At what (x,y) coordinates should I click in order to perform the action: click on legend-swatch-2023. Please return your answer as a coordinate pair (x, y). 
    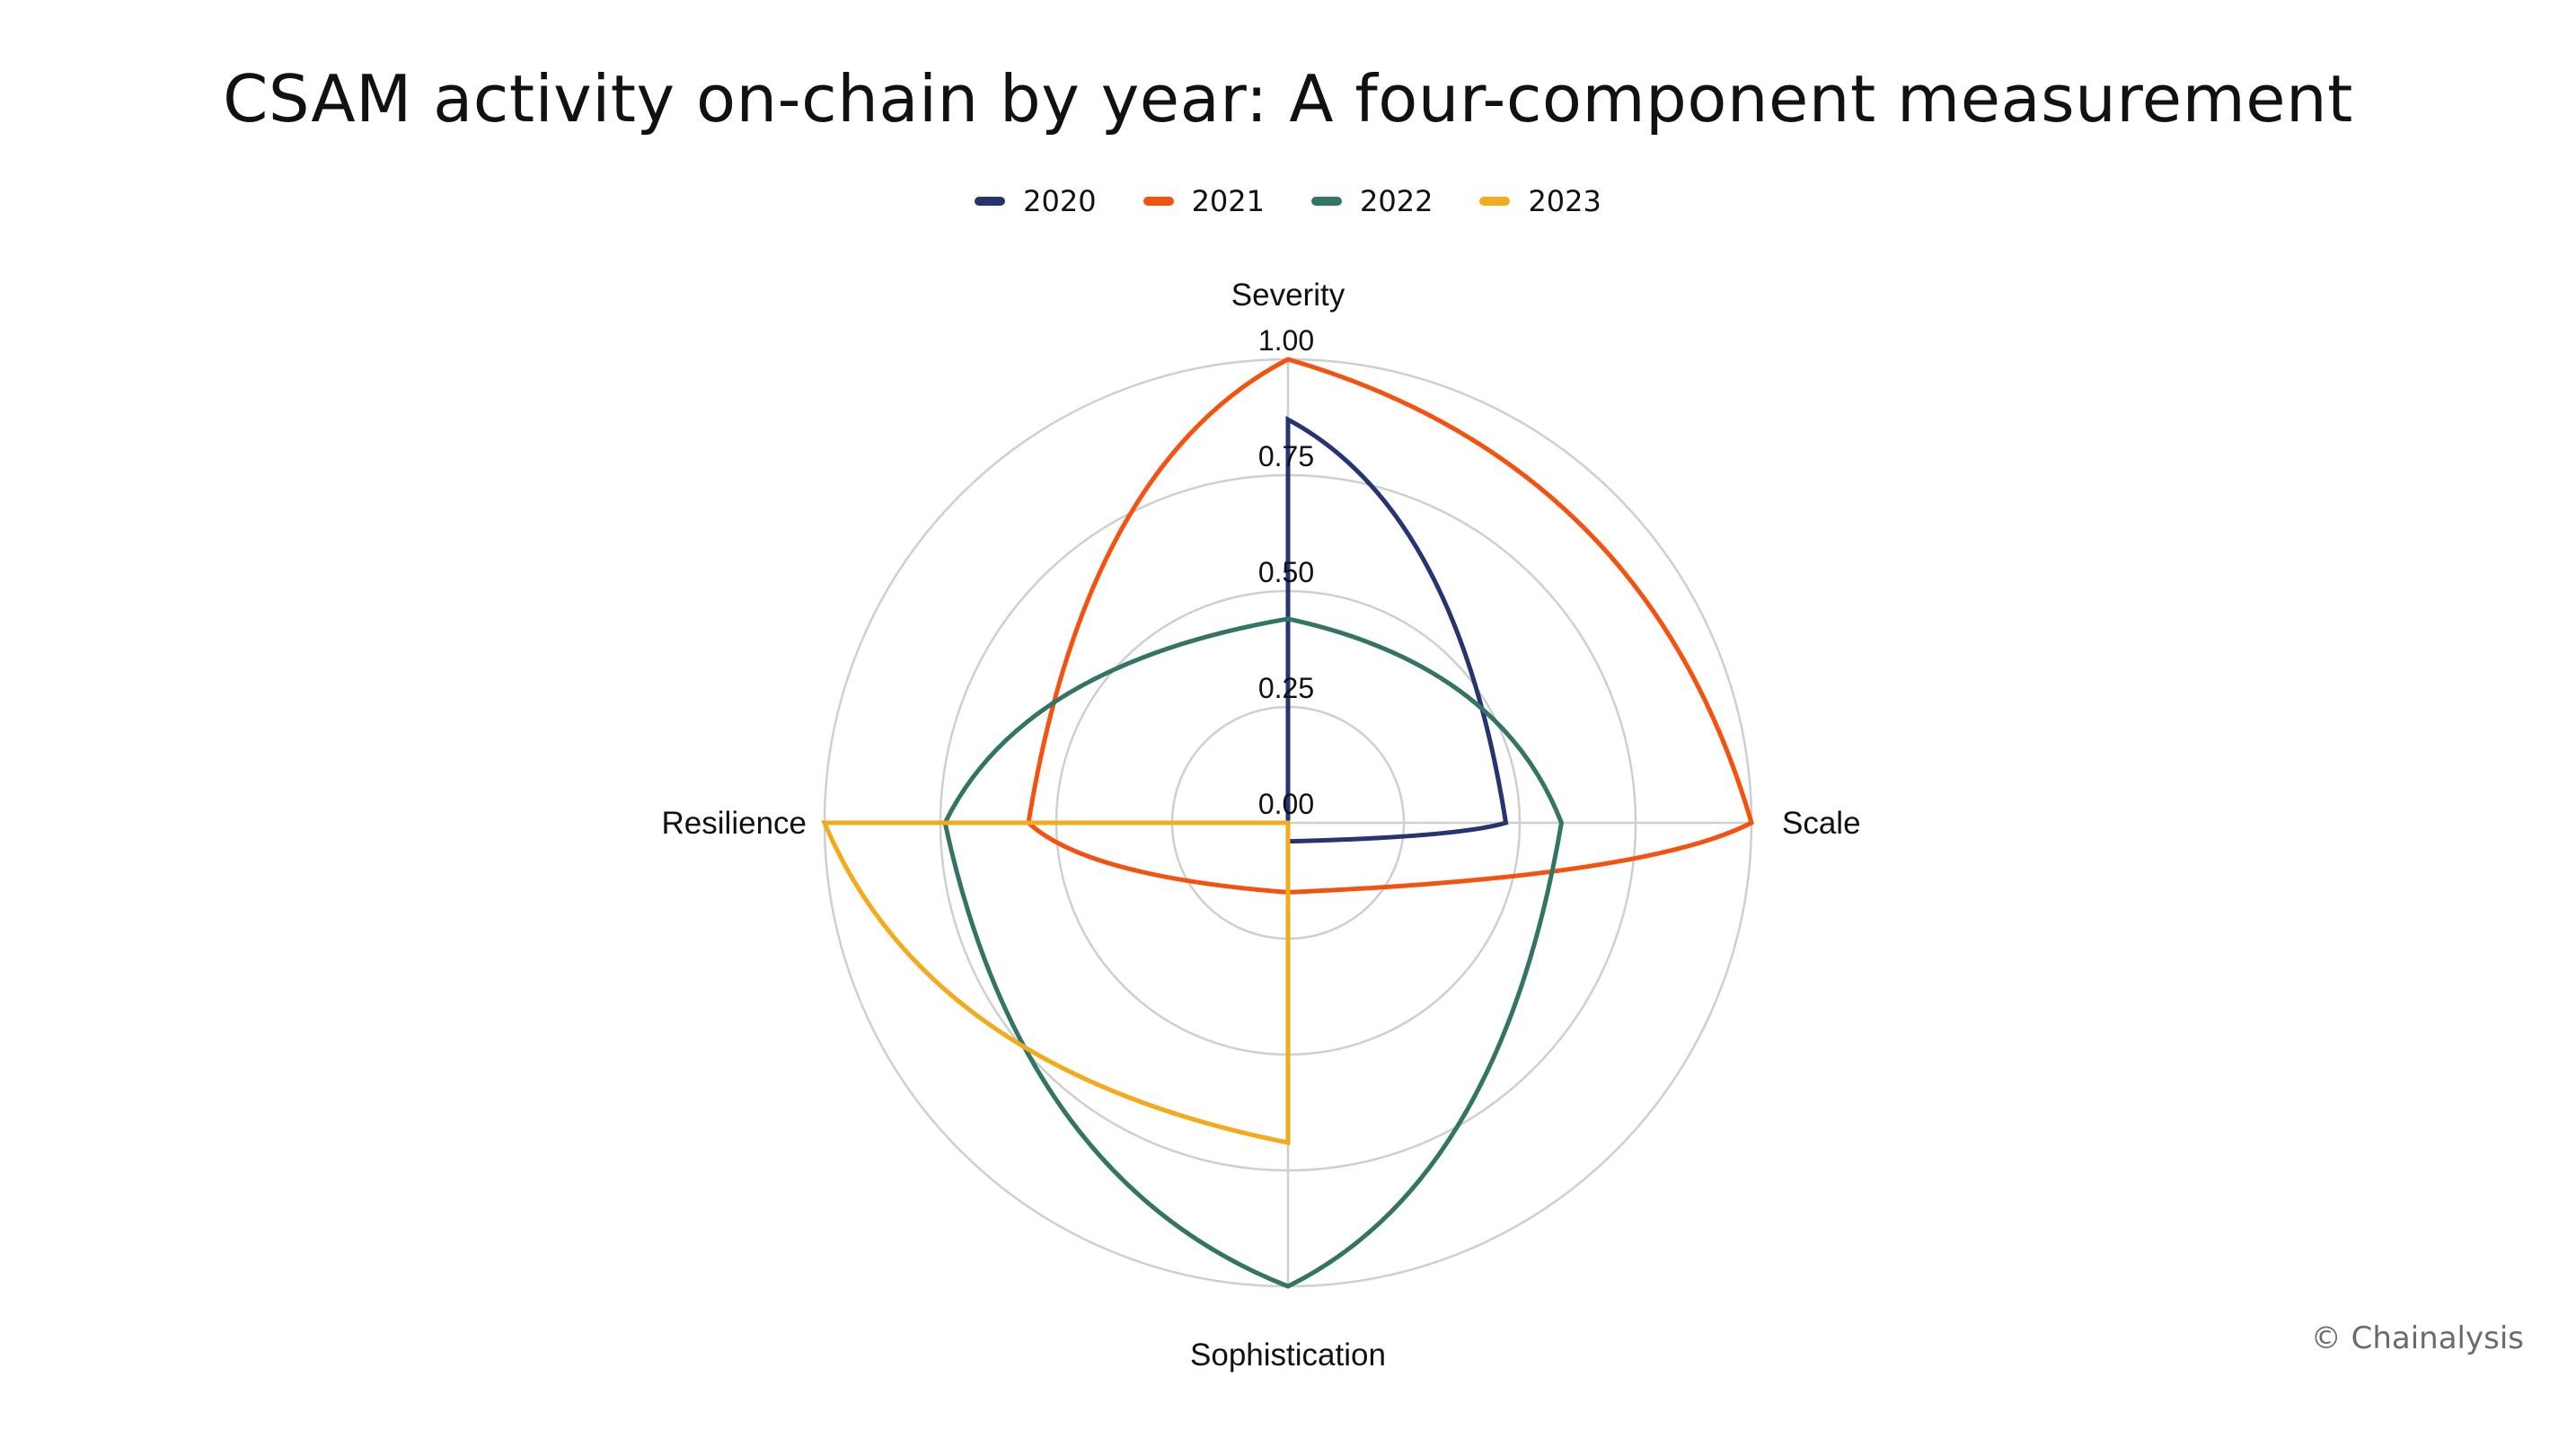
    Looking at the image, I should click on (1495, 201).